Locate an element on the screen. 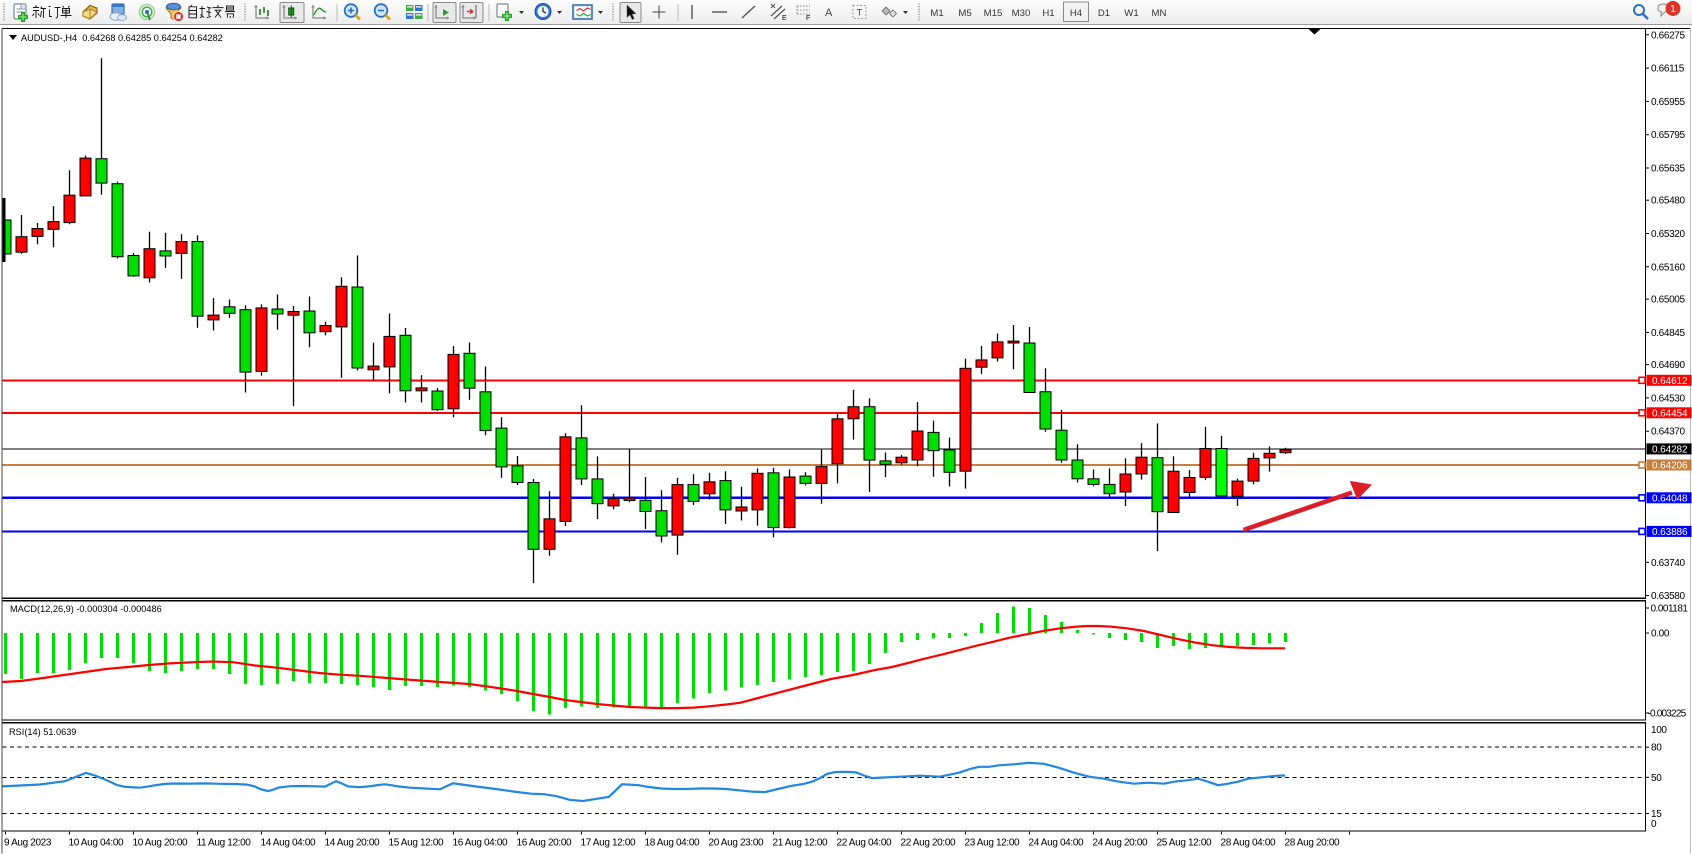 The height and width of the screenshot is (854, 1692). svg-text: 0.65955 is located at coordinates (1668, 102).